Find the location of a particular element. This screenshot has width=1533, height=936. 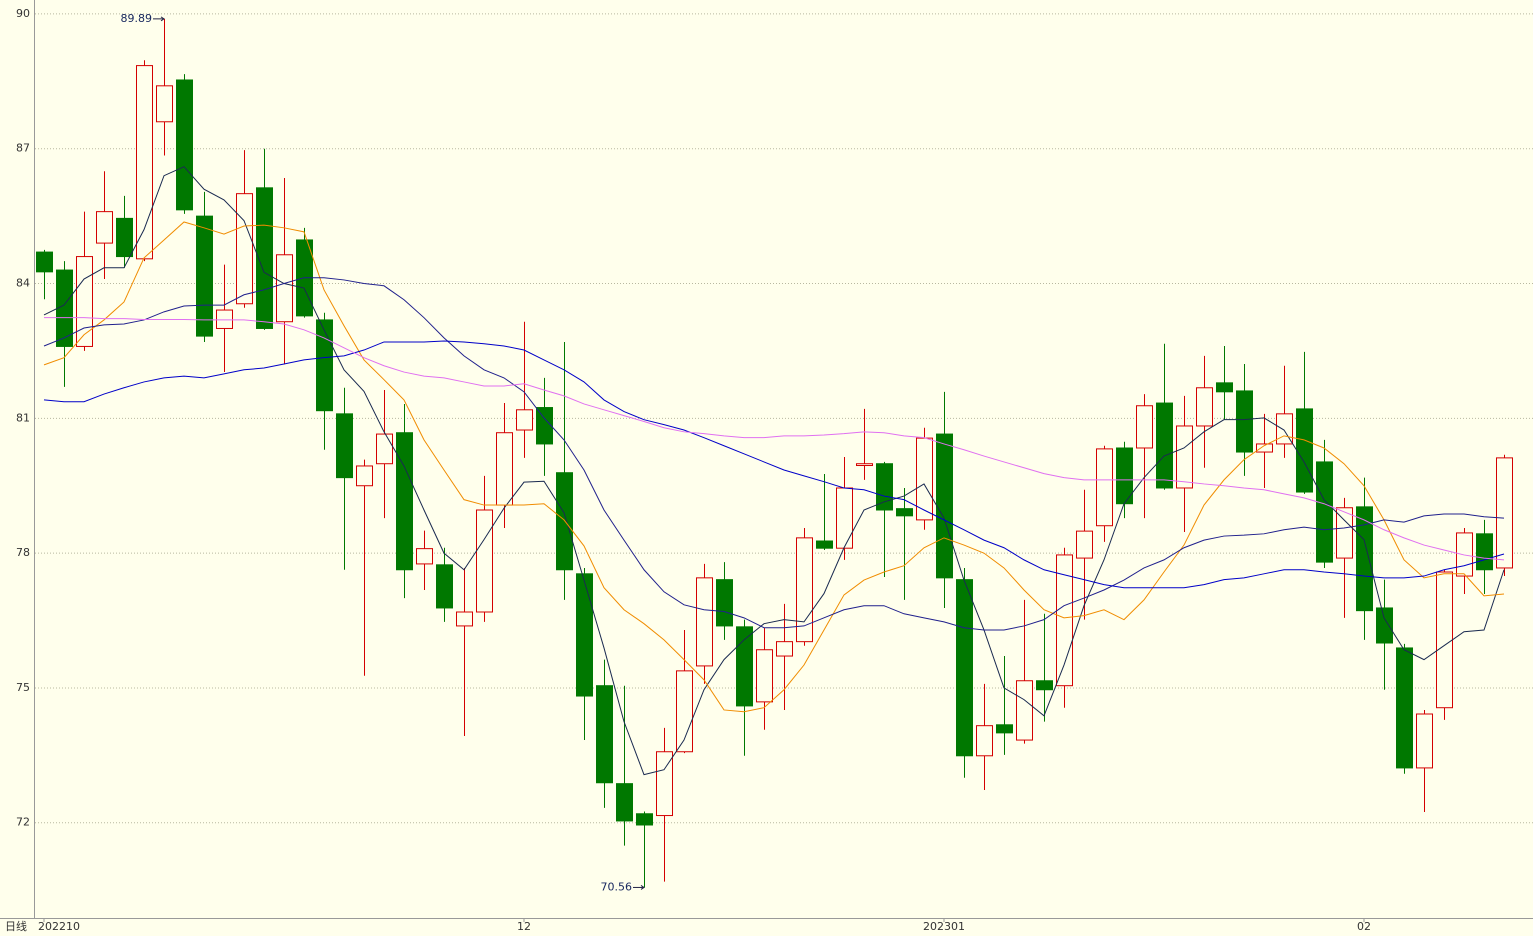

period-label: 日线 is located at coordinates (16, 926).